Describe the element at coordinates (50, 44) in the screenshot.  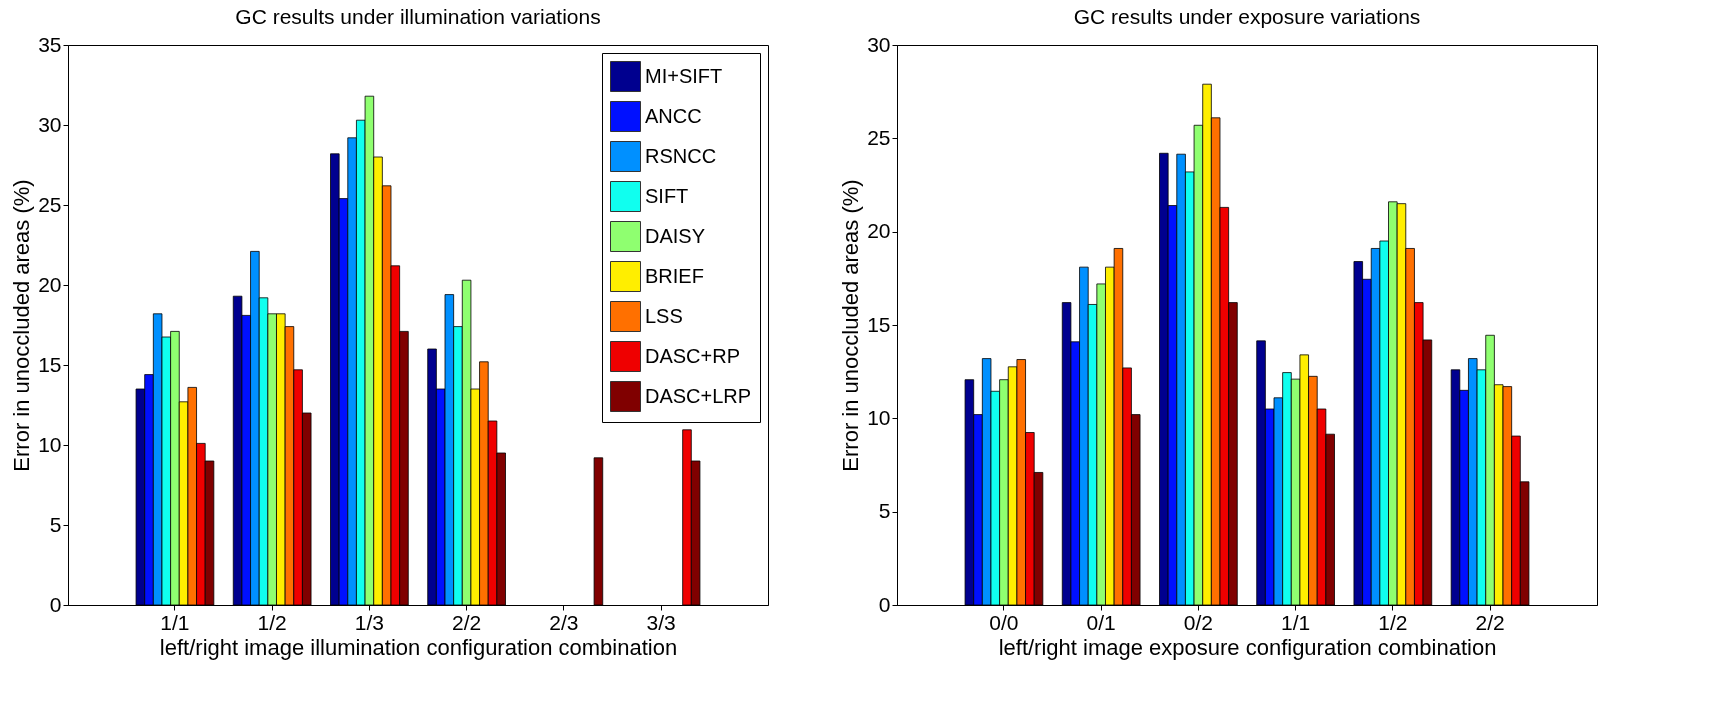
I see `y-tick-label: 35` at that location.